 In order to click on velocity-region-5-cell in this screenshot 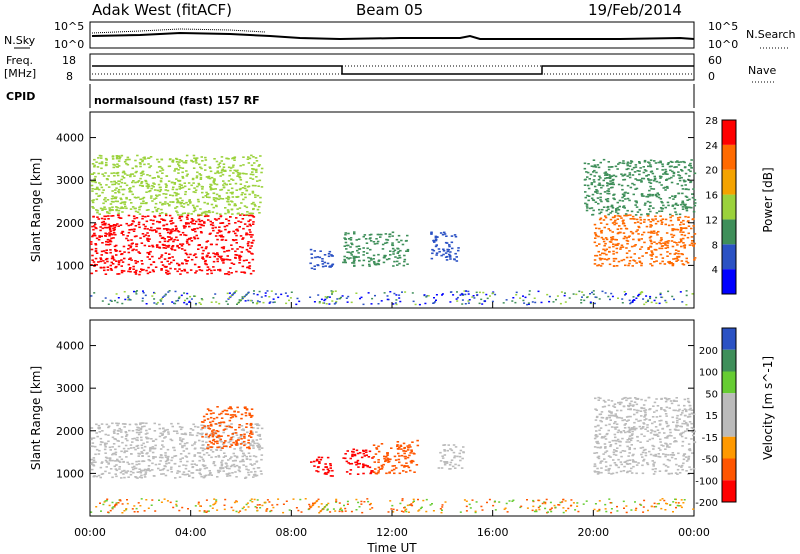, I will do `click(444, 451)`.